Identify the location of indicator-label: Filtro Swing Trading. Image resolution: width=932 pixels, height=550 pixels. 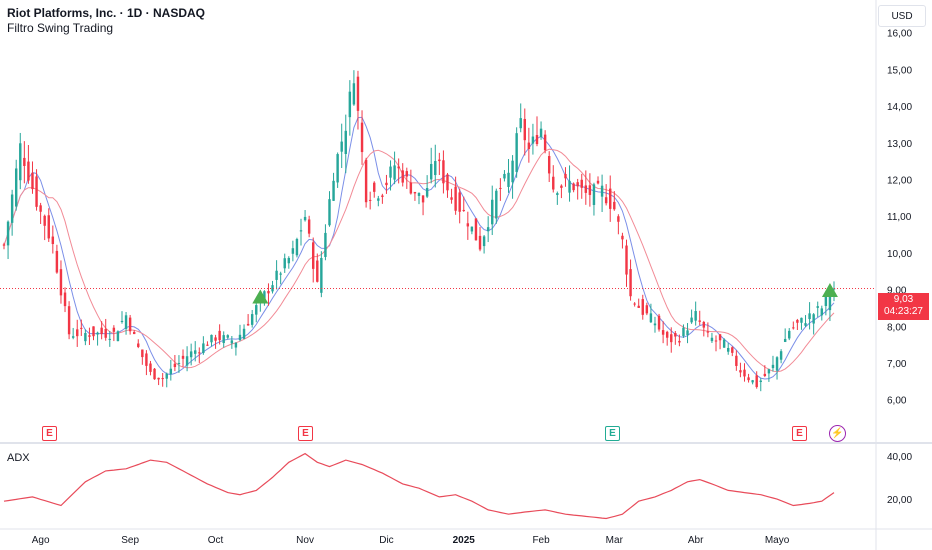
(60, 28).